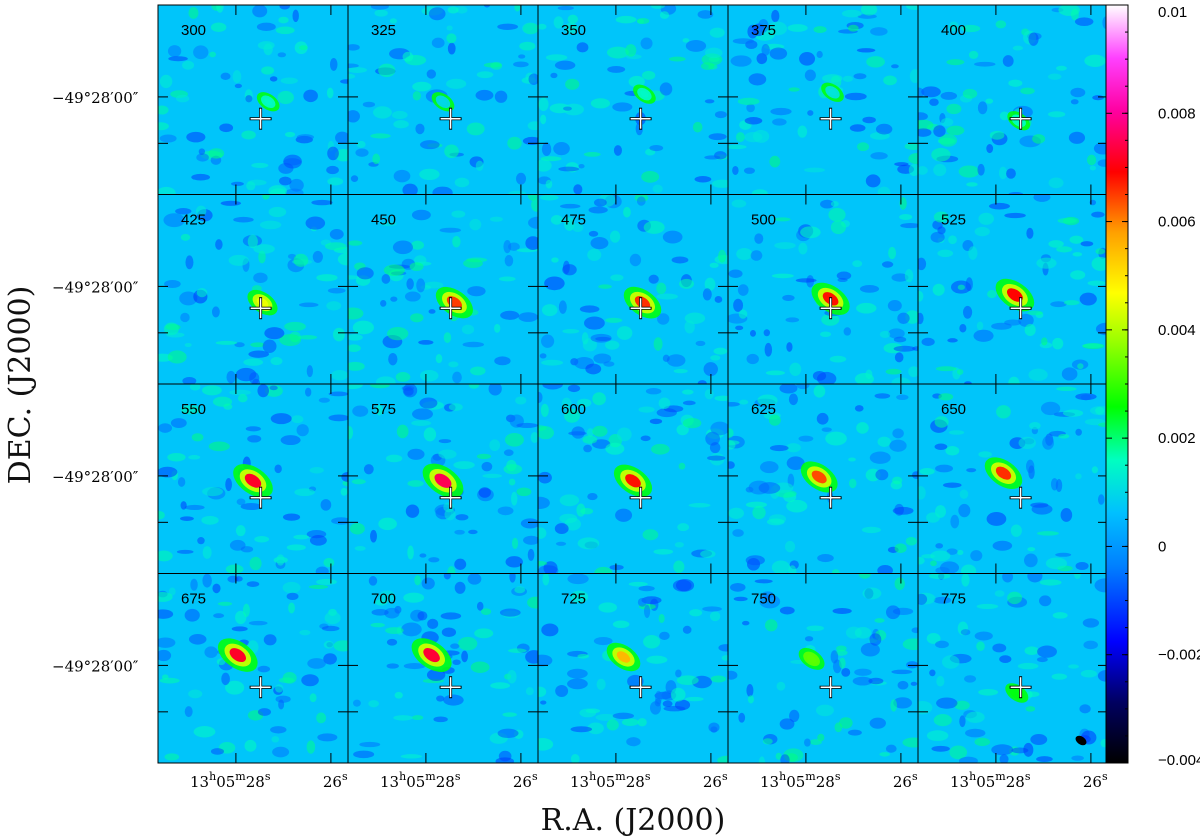 This screenshot has width=1200, height=837. I want to click on y-tick-label: −49°28′00″, so click(95, 98).